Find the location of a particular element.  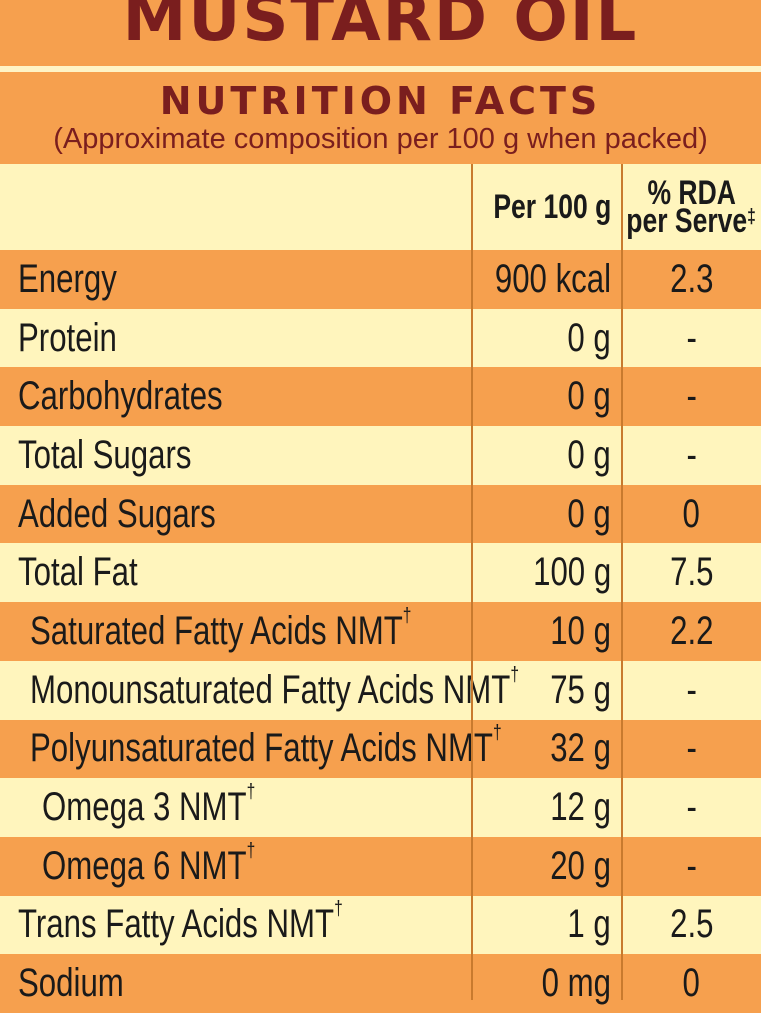

table-row: Omega 3 NMT† 12 g - is located at coordinates (380, 807).